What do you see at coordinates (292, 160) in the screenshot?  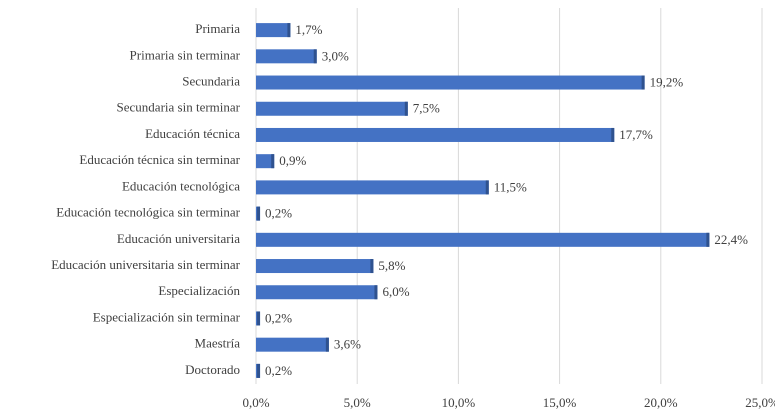 I see `data-label: 0,9%` at bounding box center [292, 160].